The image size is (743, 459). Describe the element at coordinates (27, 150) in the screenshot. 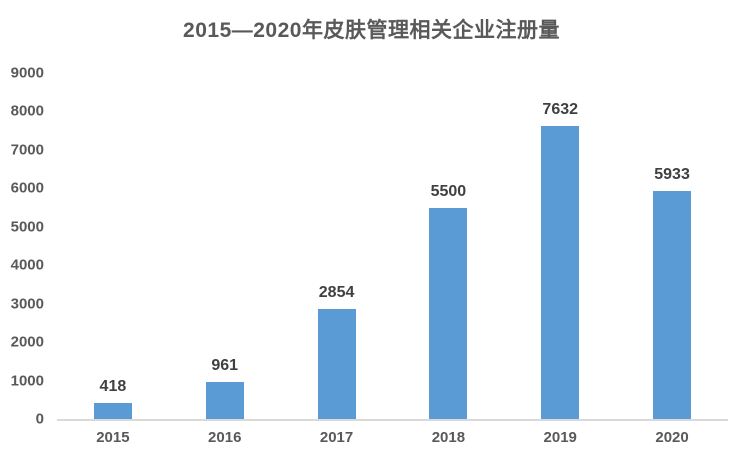

I see `y-tick-label: 7000` at that location.